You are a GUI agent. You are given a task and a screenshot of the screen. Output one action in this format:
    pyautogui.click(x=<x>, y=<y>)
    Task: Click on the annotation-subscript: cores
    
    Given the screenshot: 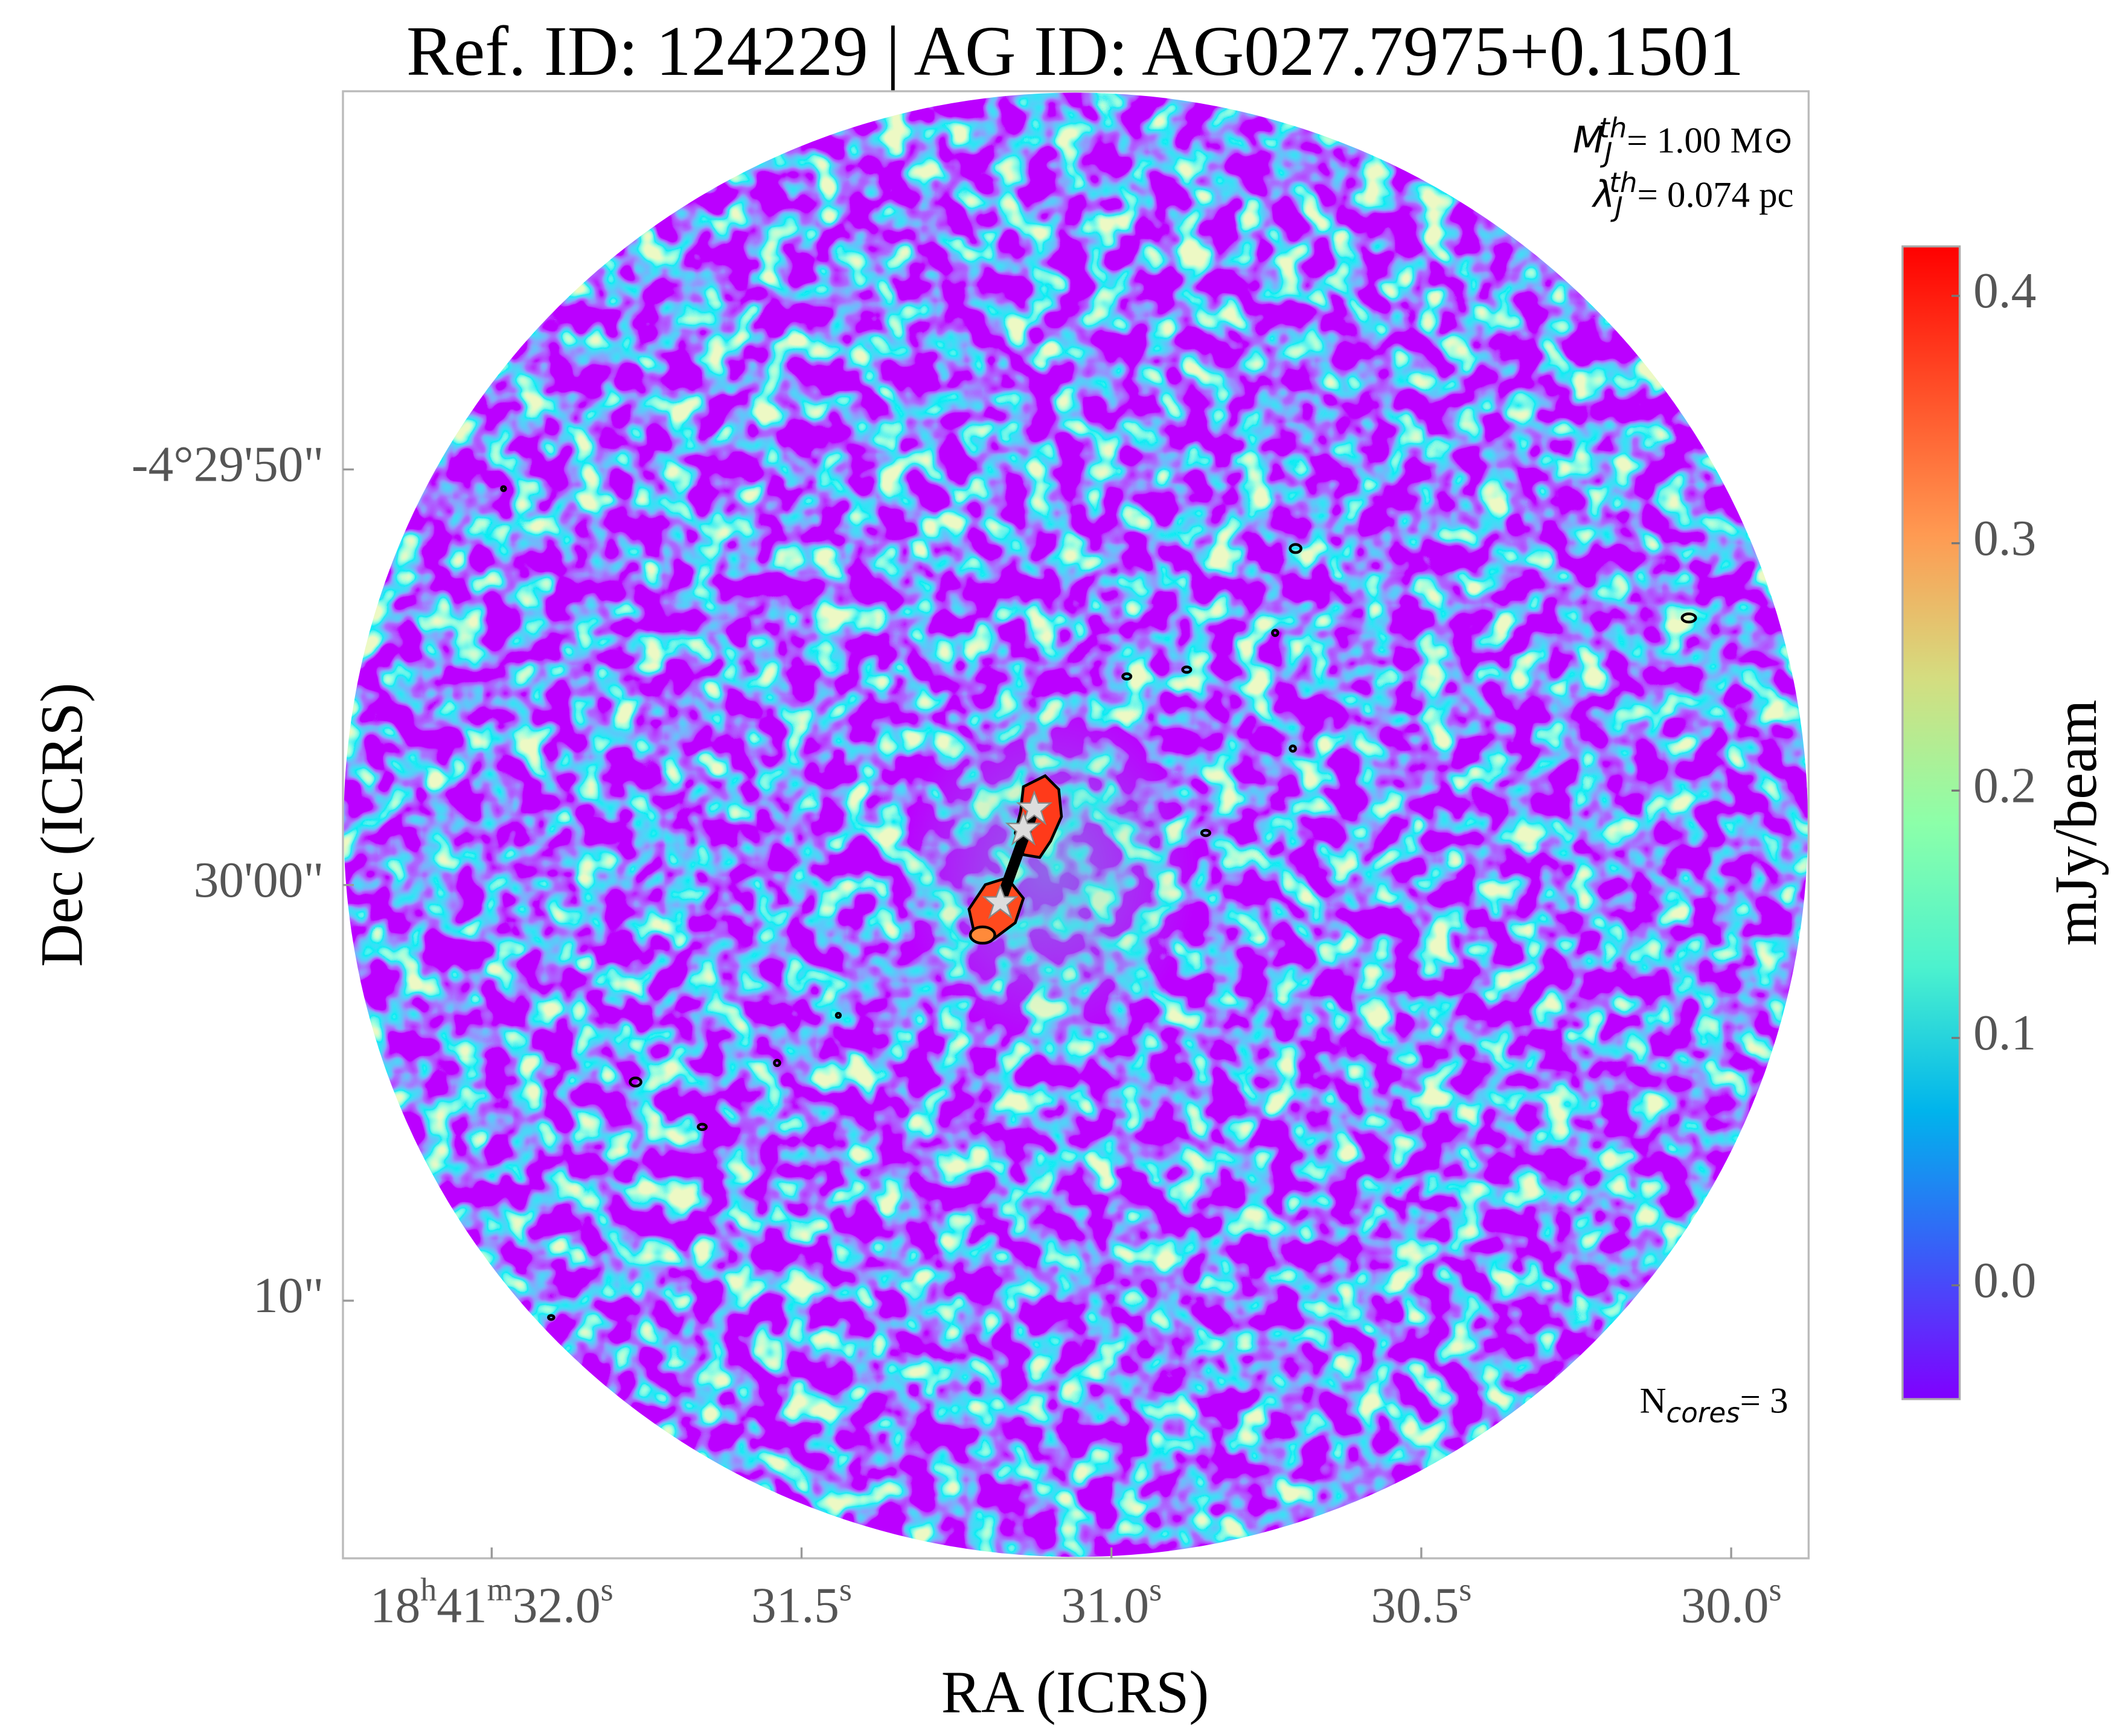 What is the action you would take?
    pyautogui.click(x=1703, y=1413)
    